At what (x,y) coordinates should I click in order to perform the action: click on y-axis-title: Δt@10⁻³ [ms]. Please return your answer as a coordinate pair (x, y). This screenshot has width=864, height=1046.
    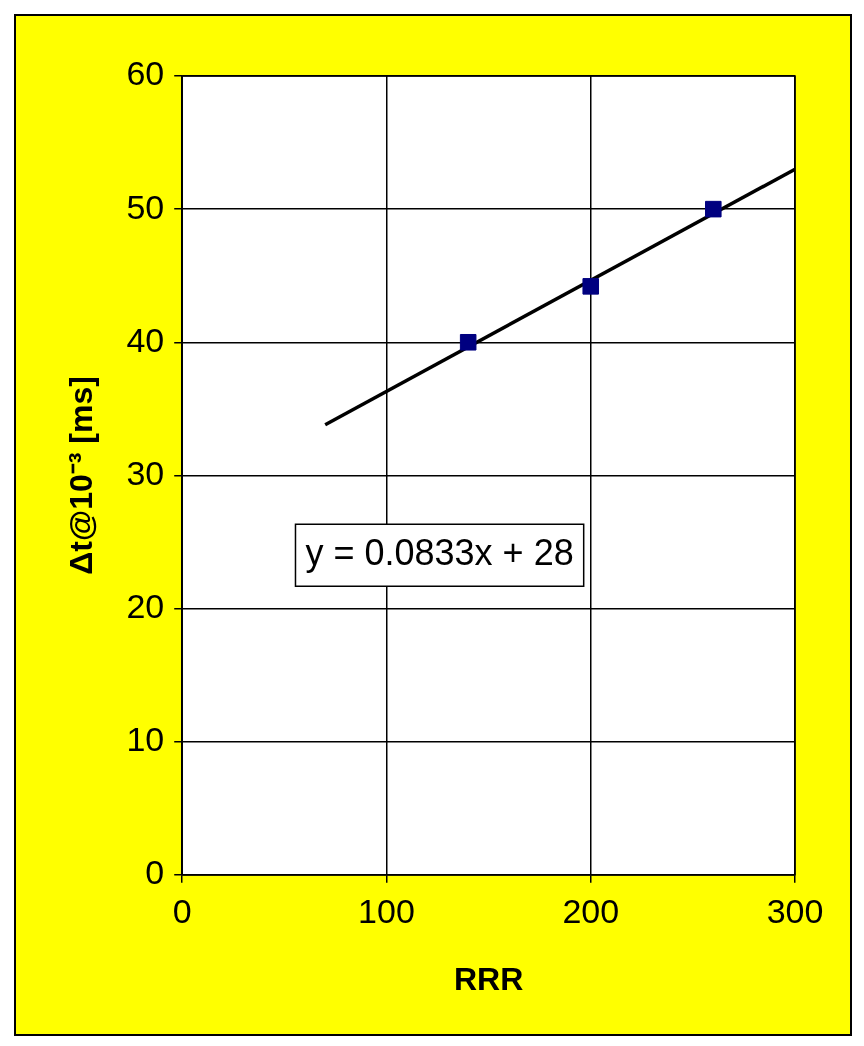
    Looking at the image, I should click on (81, 475).